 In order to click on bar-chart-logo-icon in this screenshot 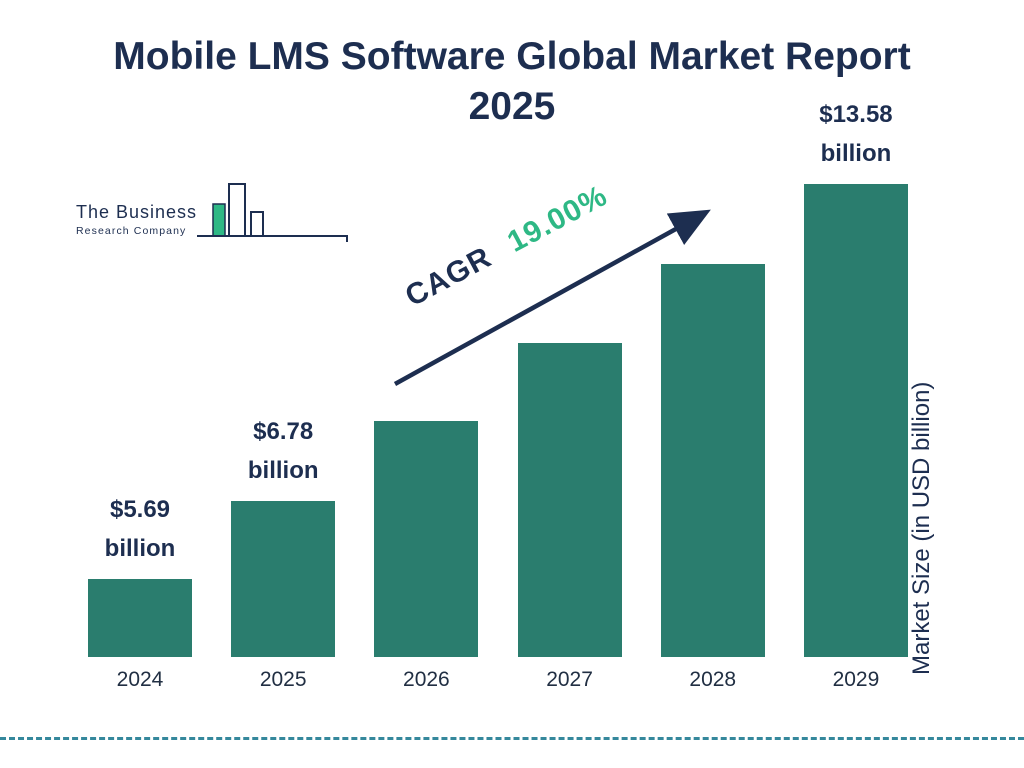, I will do `click(277, 214)`.